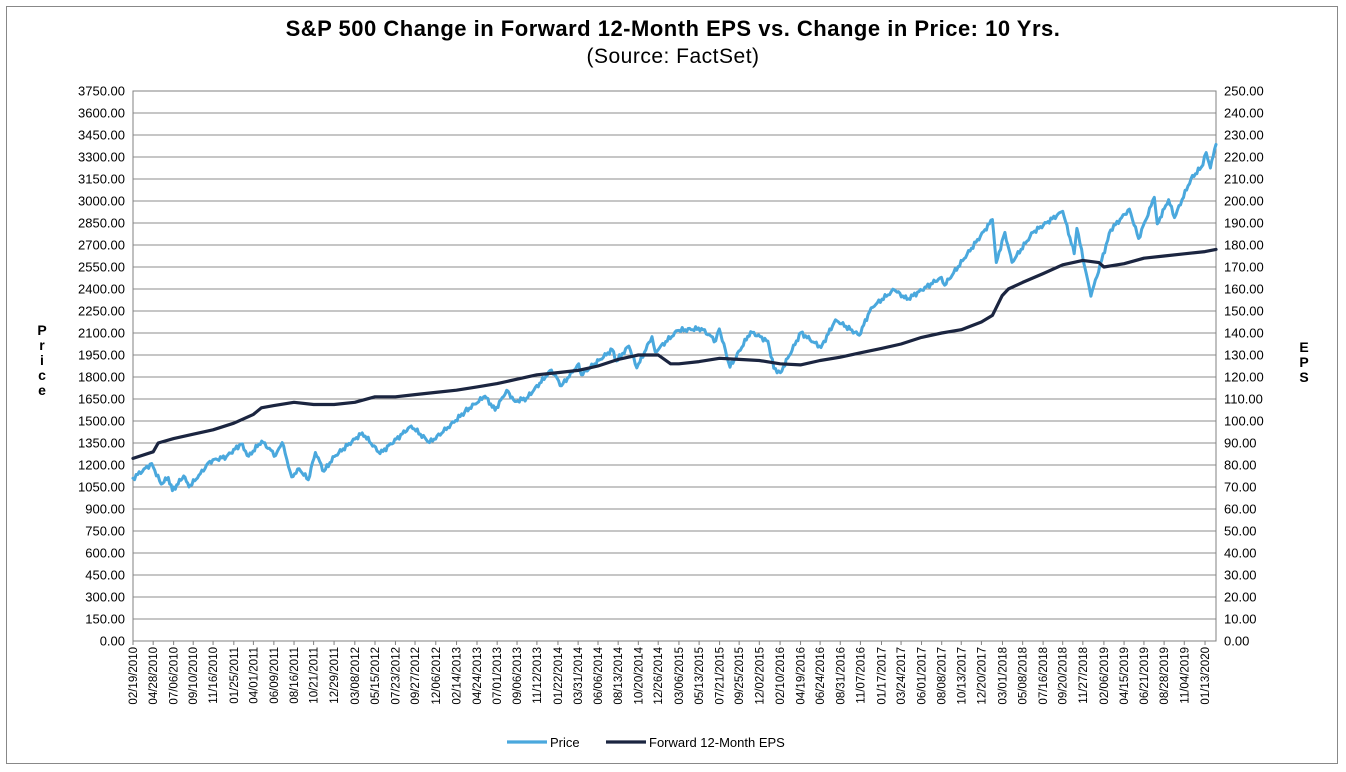 This screenshot has height=772, width=1346. What do you see at coordinates (437, 676) in the screenshot?
I see `x-tick-label: 12/06/2012` at bounding box center [437, 676].